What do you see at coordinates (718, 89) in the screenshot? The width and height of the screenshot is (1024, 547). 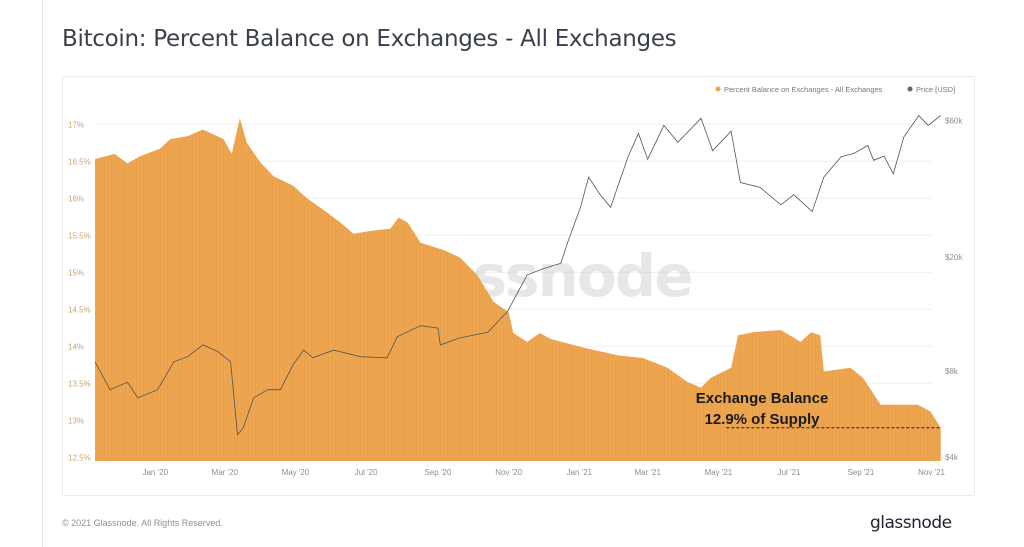 I see `legend-swatch-balance` at bounding box center [718, 89].